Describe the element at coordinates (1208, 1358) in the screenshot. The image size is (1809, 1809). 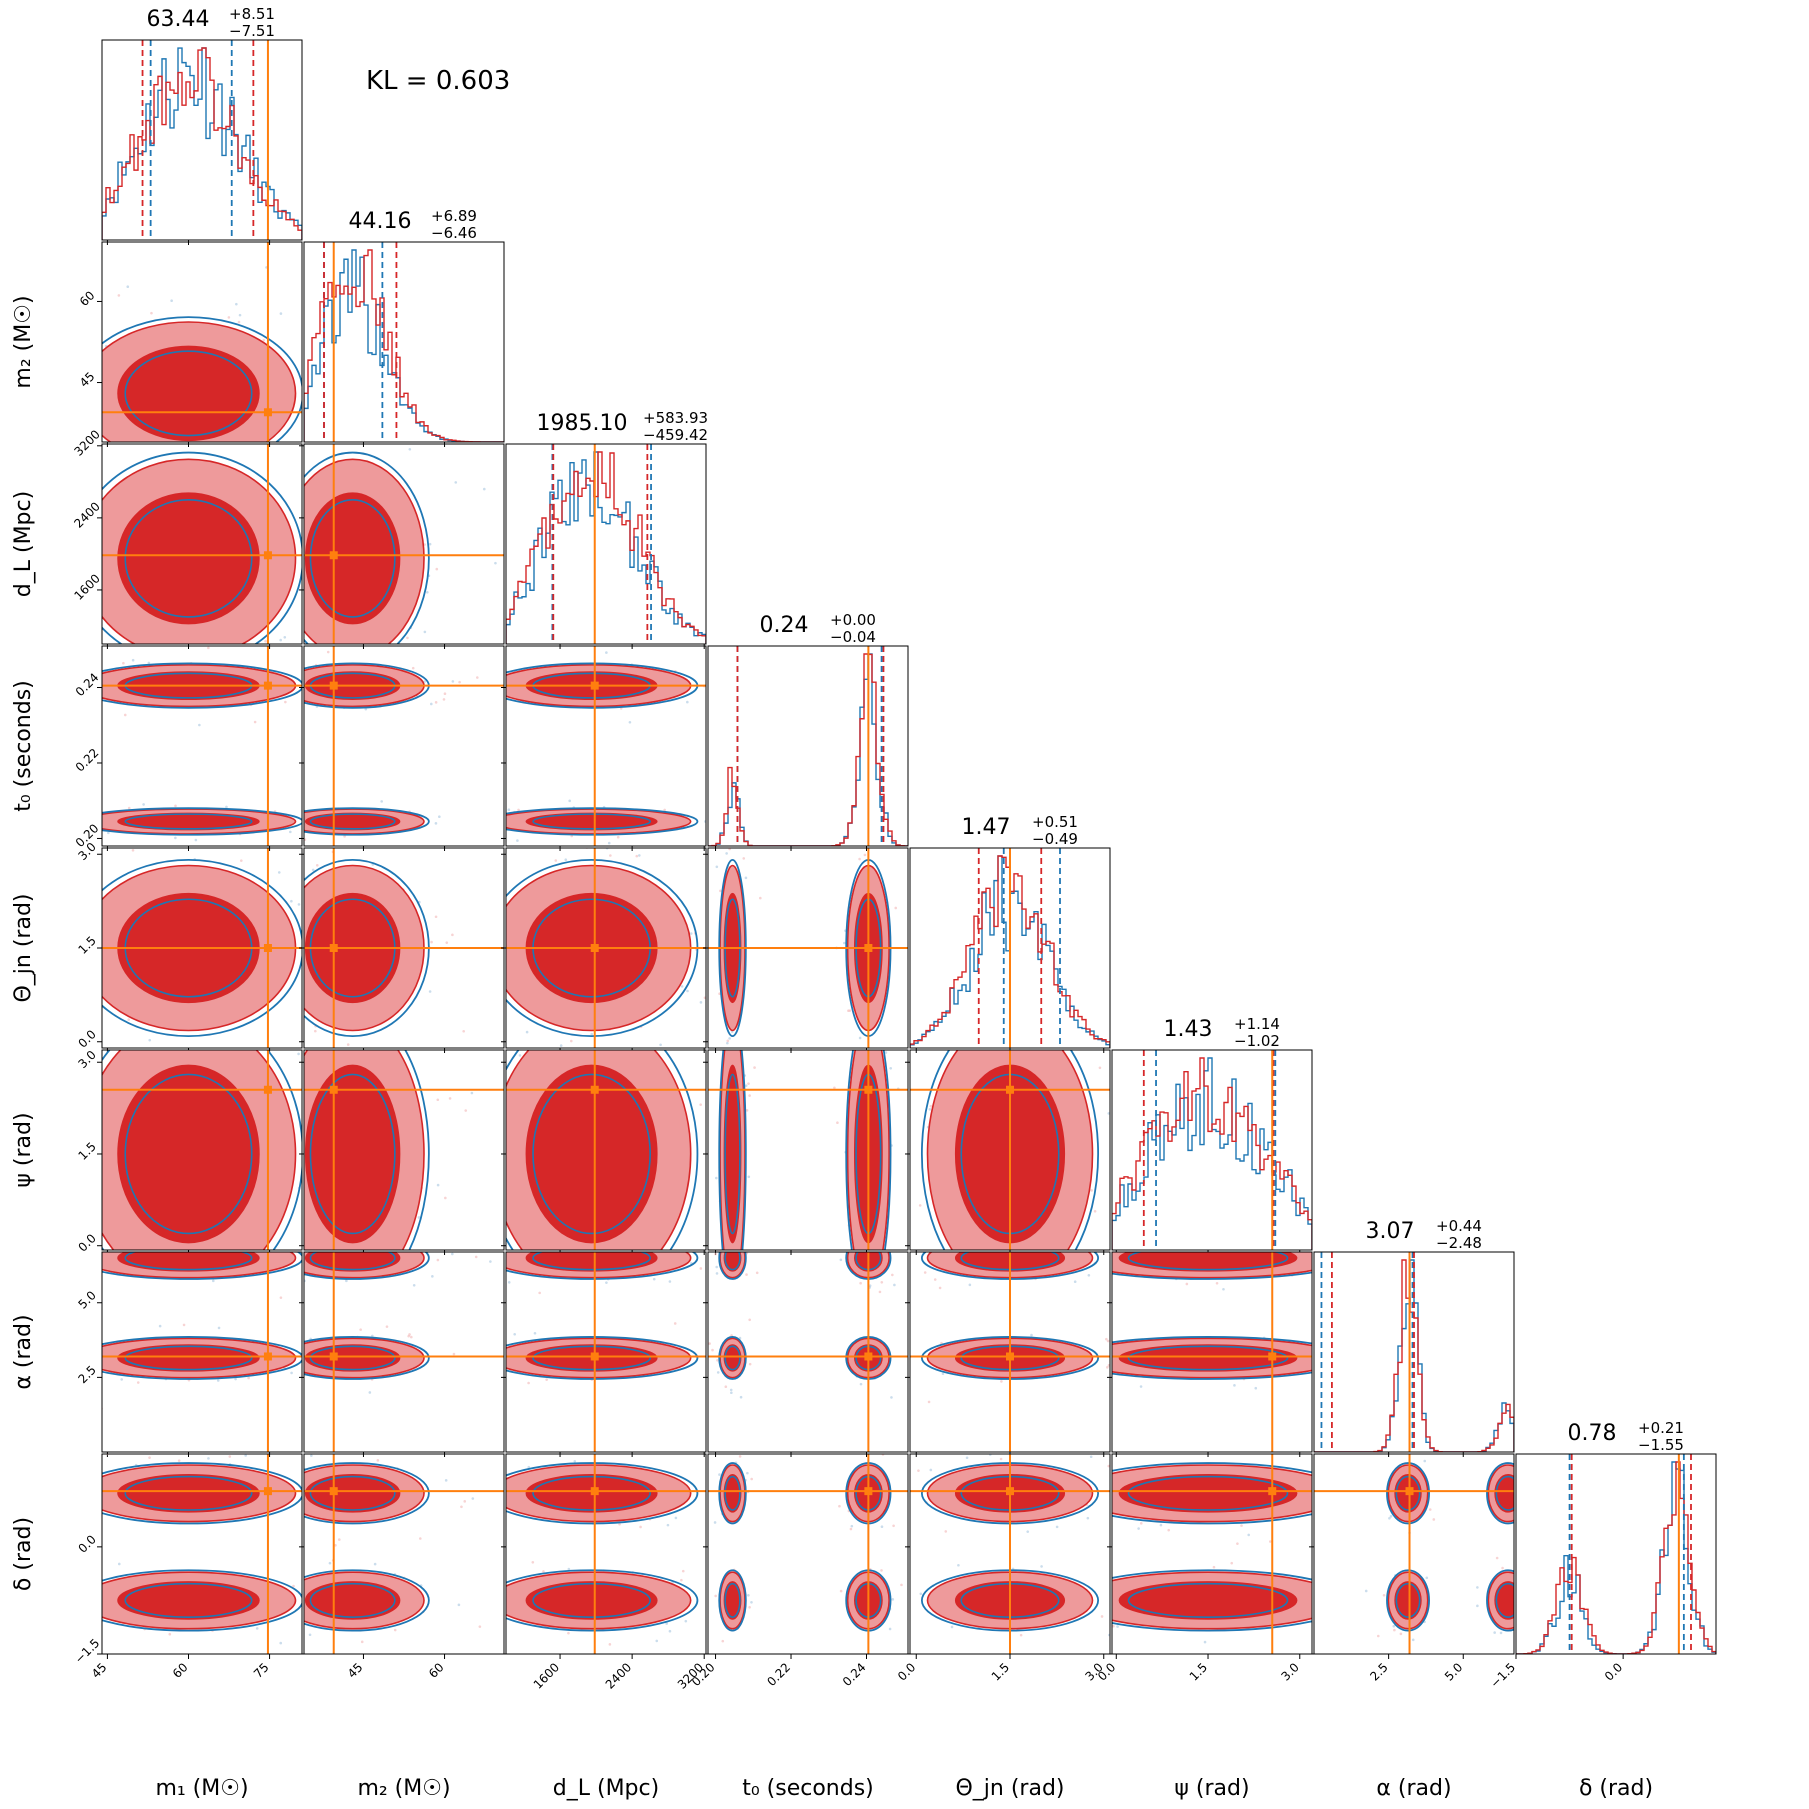
I see `blob-psi-alpha-0-0-blue-inner` at that location.